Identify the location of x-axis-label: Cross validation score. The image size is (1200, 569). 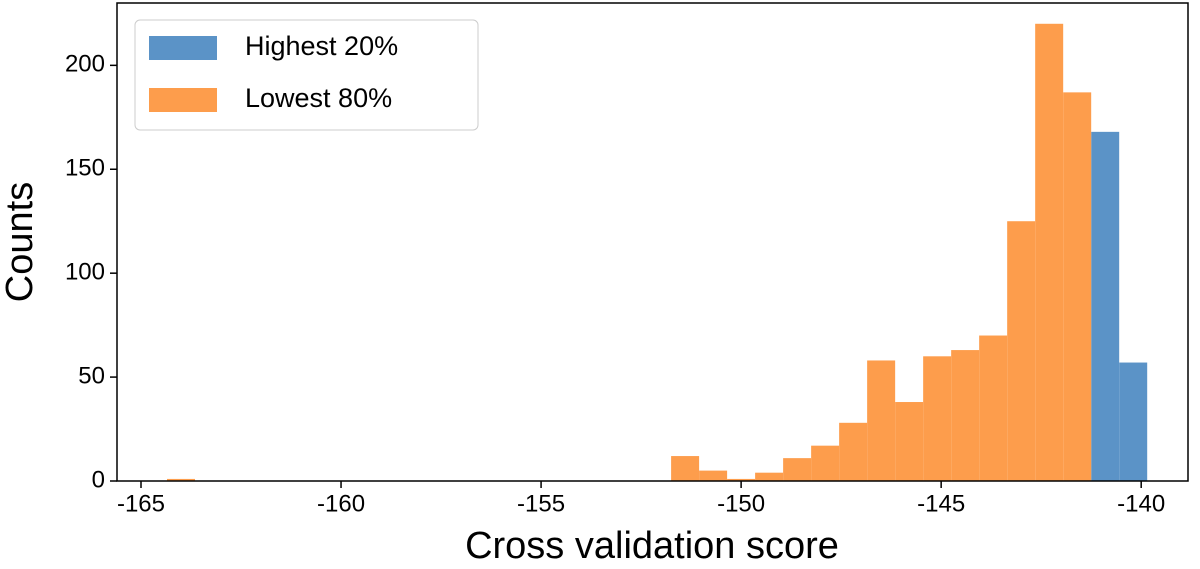
(652, 546).